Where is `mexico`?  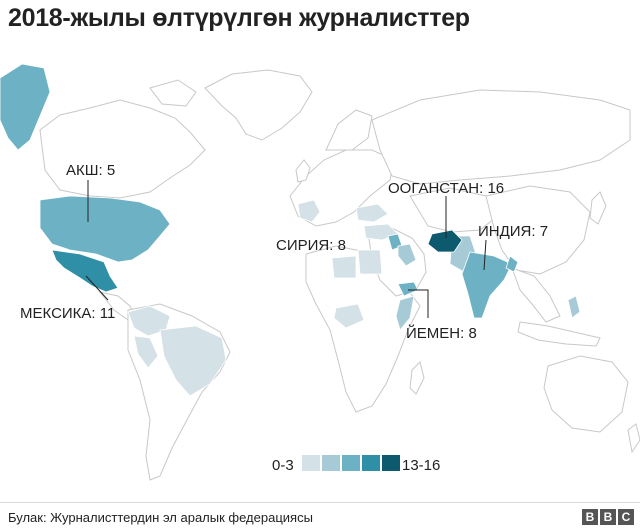 mexico is located at coordinates (85, 271).